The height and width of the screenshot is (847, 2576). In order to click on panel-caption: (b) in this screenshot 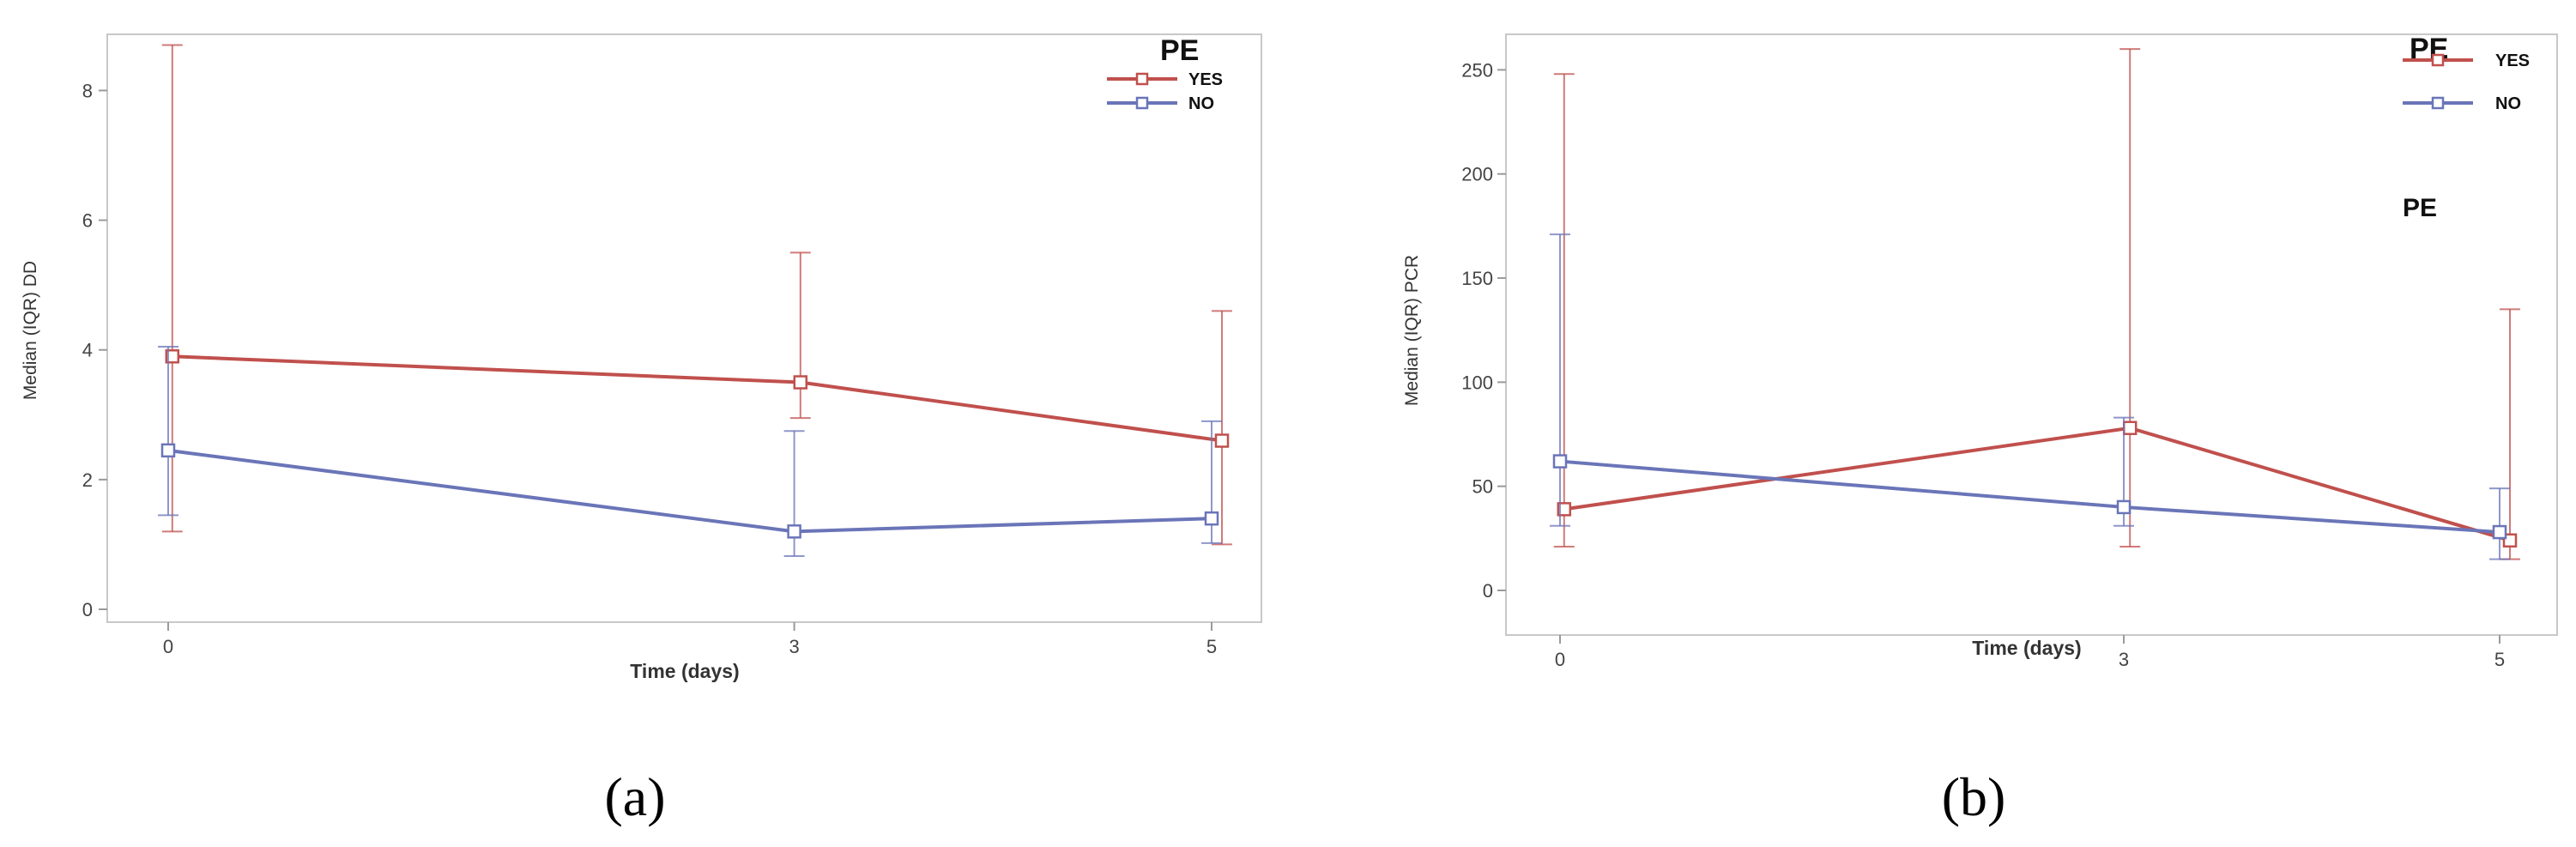, I will do `click(1974, 796)`.